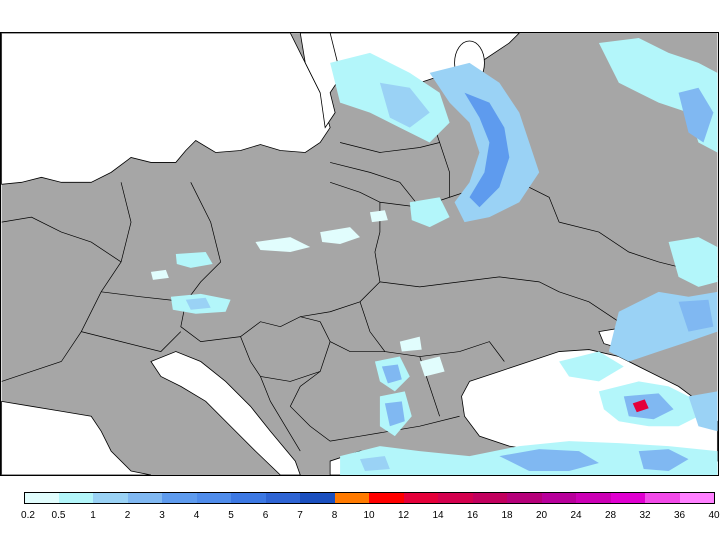 The height and width of the screenshot is (540, 720). I want to click on legend-tick-label: 20, so click(541, 515).